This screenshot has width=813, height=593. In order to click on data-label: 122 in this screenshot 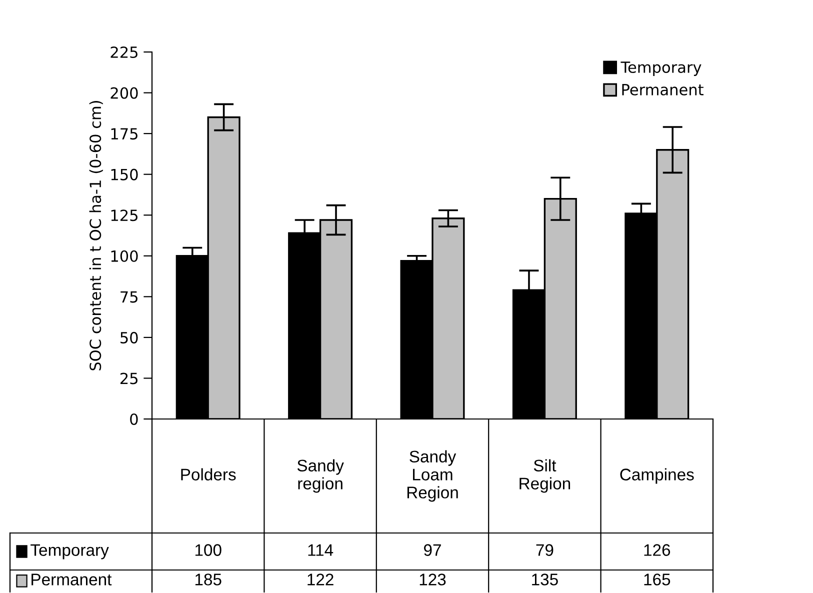, I will do `click(321, 580)`.